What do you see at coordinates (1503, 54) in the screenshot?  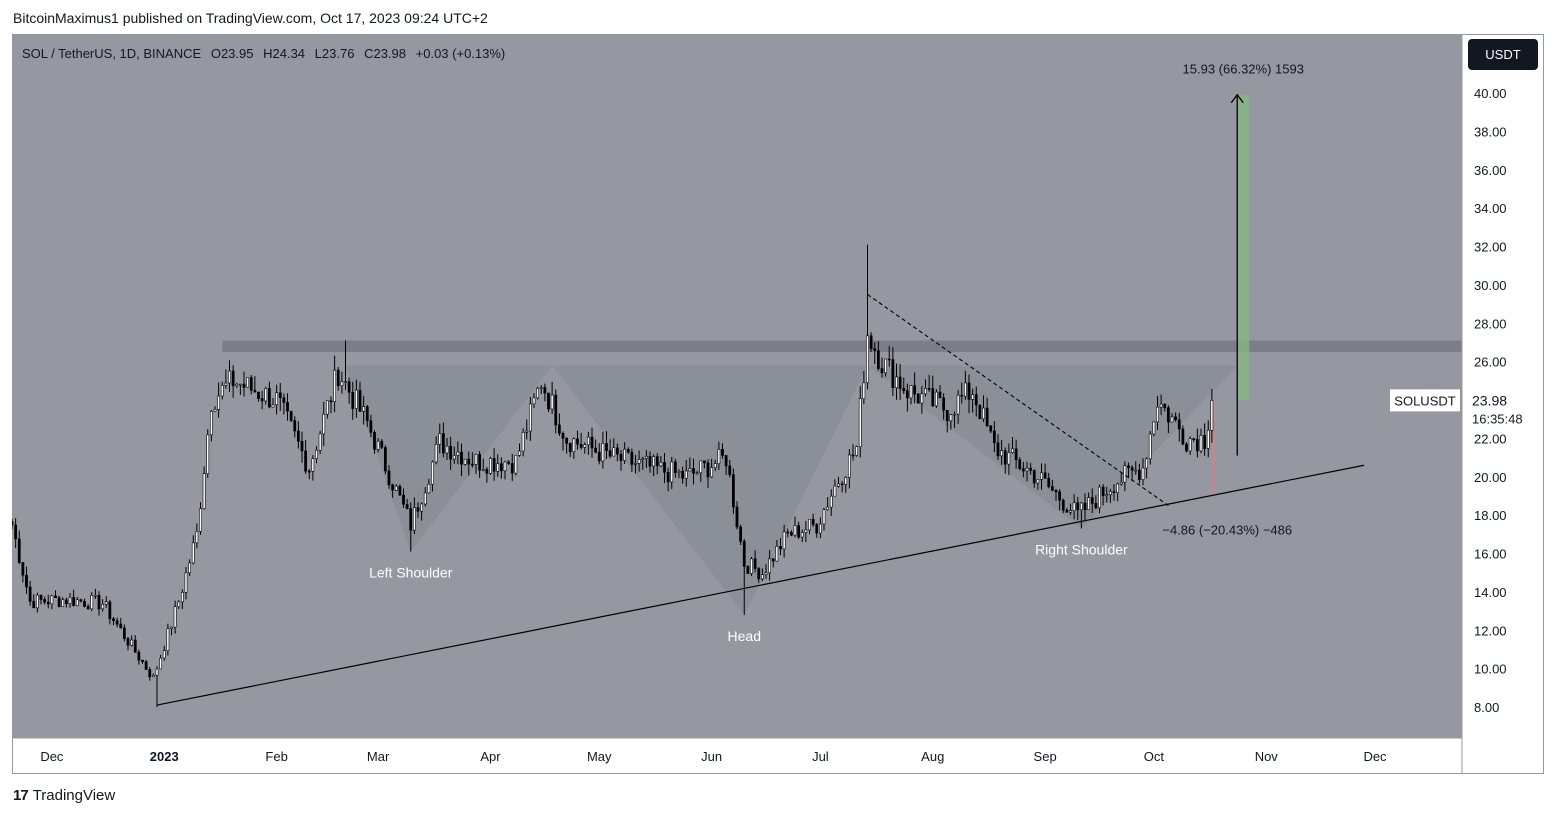 I see `currency-button: USDT` at bounding box center [1503, 54].